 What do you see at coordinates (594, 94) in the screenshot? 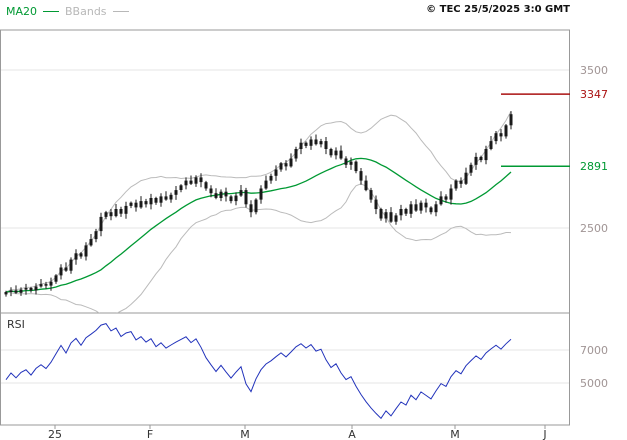
I see `resistance-level-label: 3347` at bounding box center [594, 94].